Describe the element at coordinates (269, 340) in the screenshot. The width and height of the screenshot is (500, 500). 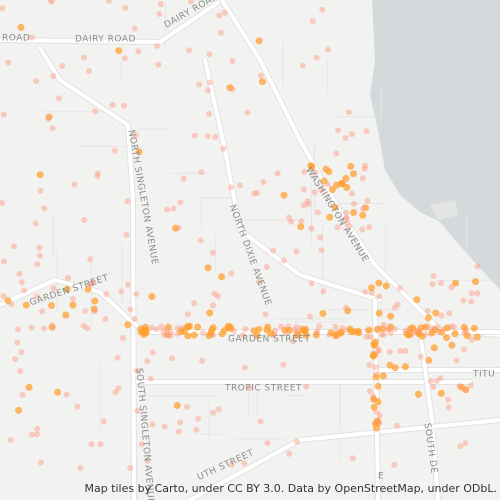
I see `street-label: GARDEN STREET` at that location.